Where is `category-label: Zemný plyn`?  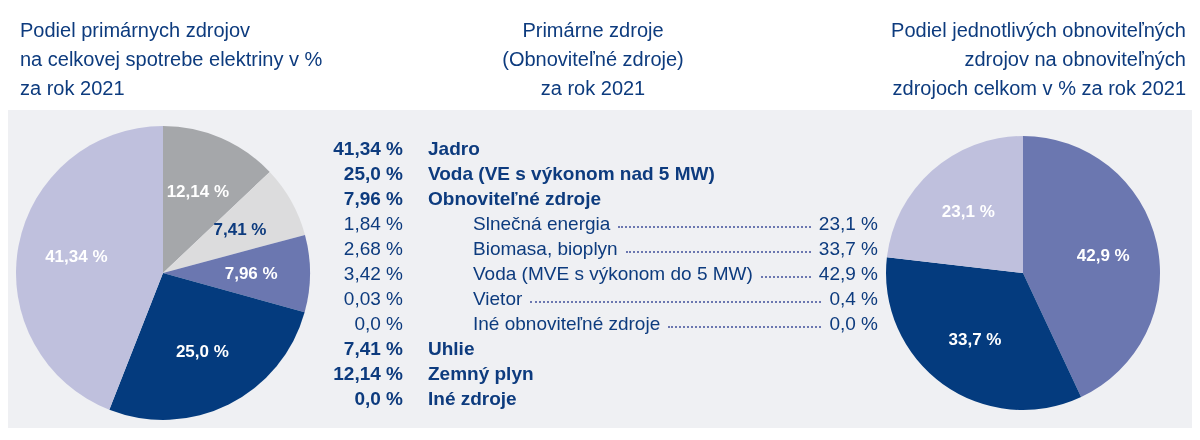
category-label: Zemný plyn is located at coordinates (481, 374).